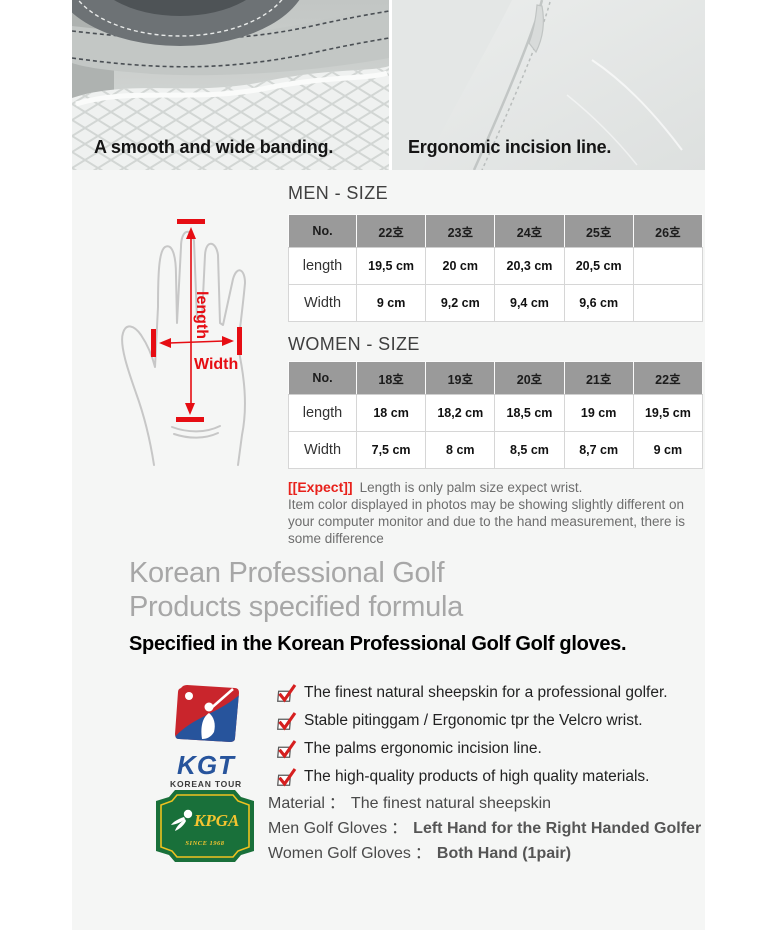 The height and width of the screenshot is (943, 780). I want to click on spec-row-women-gloves: Women Golf Gloves： Both Hand (1pair), so click(484, 853).